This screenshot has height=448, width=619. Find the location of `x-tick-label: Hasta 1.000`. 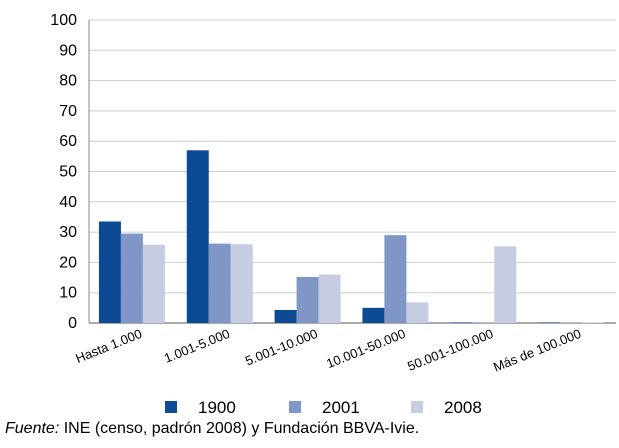

x-tick-label: Hasta 1.000 is located at coordinates (108, 346).